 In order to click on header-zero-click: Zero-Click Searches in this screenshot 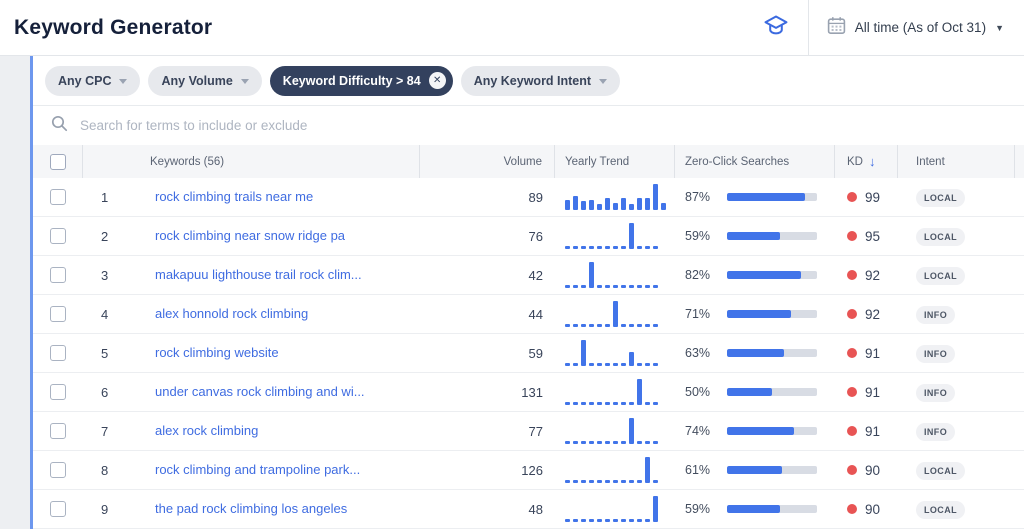, I will do `click(755, 161)`.